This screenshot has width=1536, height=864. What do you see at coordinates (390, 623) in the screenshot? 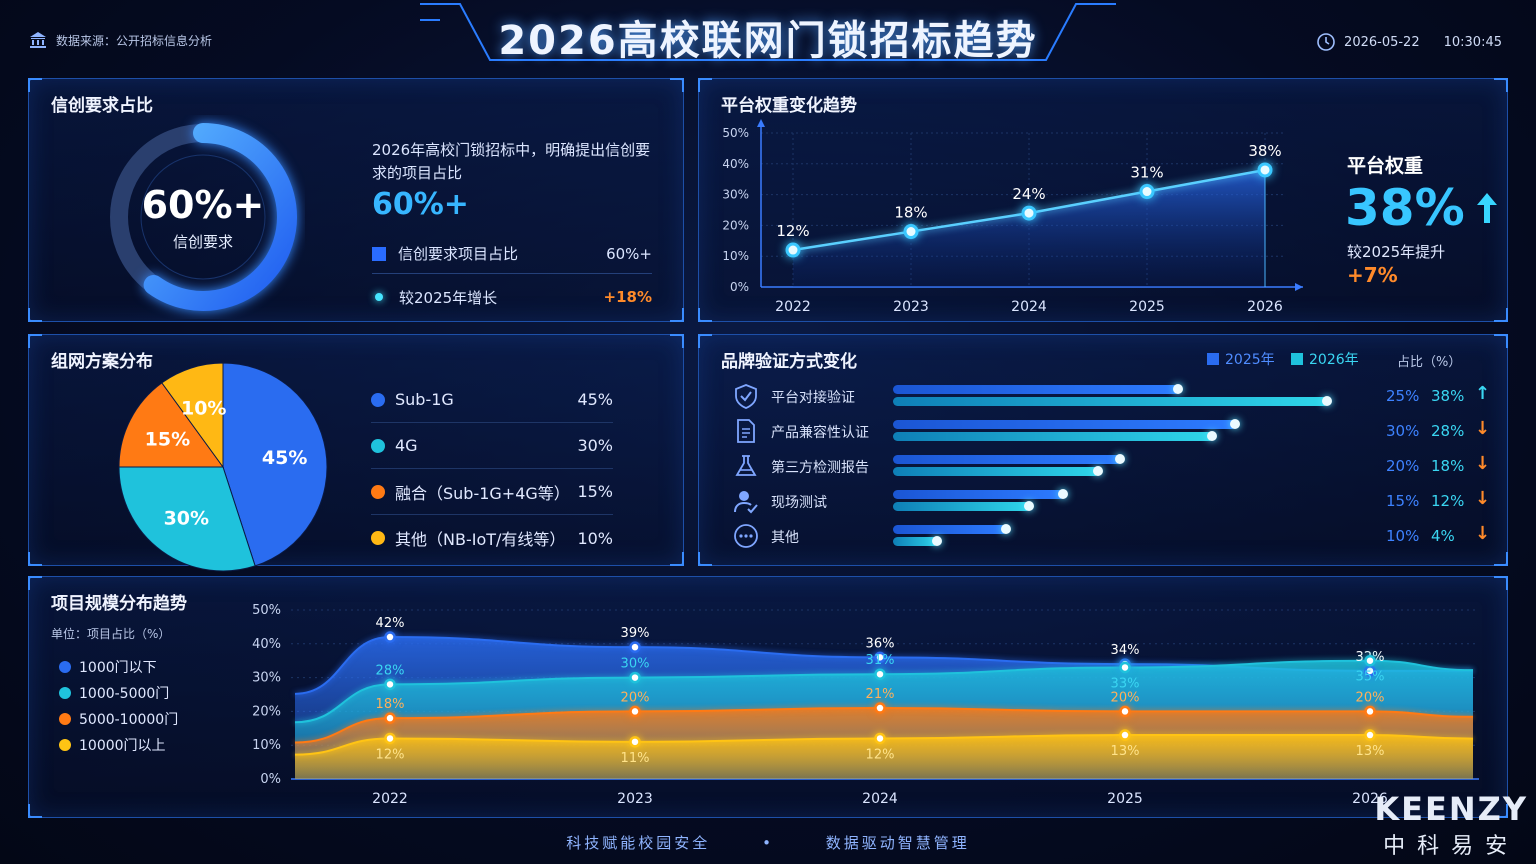
I see `data-label: 42%` at bounding box center [390, 623].